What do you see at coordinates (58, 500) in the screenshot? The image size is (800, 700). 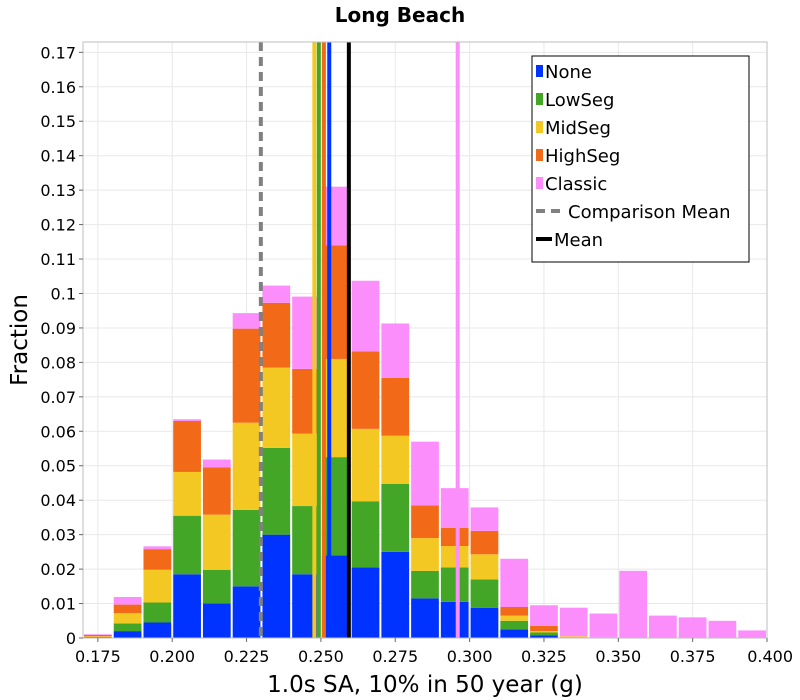 I see `y-tick-label: 0.04` at bounding box center [58, 500].